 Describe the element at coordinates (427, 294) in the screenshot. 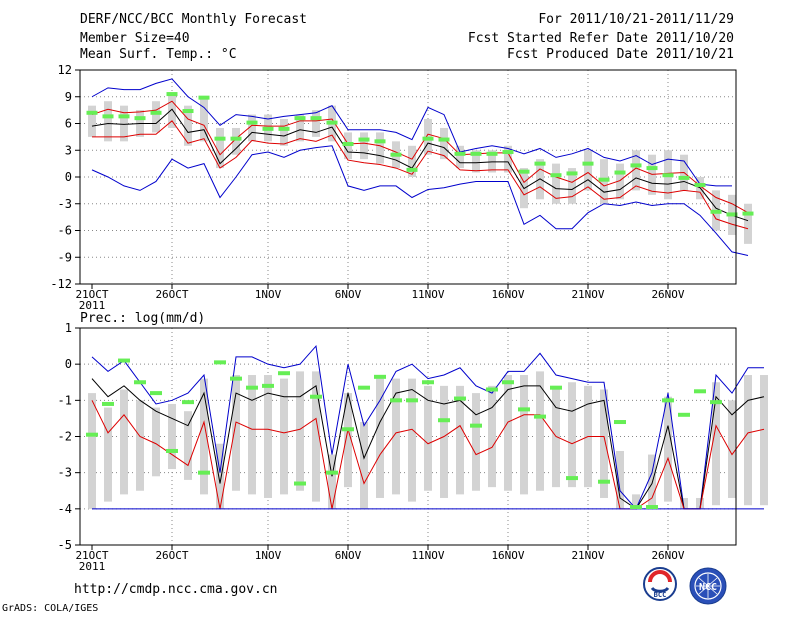

I see `temp-xtick-label: 11NOV` at that location.